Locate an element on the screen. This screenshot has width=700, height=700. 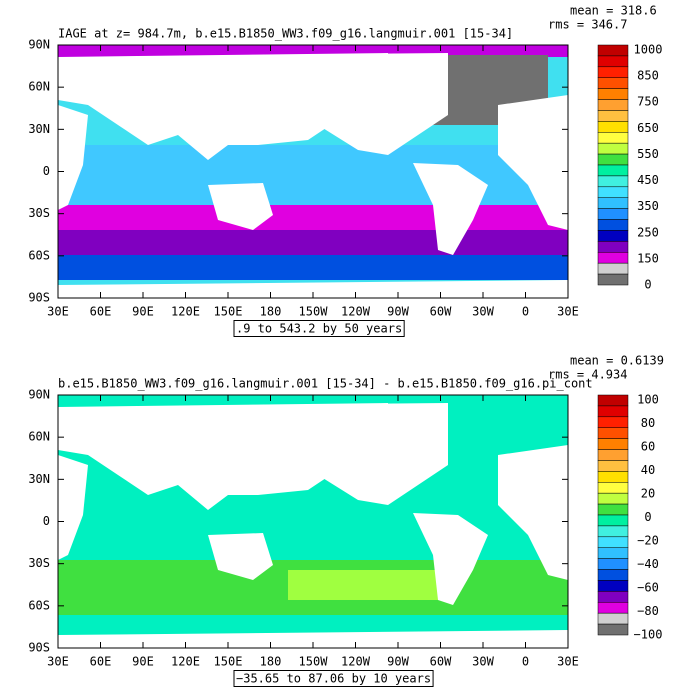
colorbar-label: 850 is located at coordinates (648, 76).